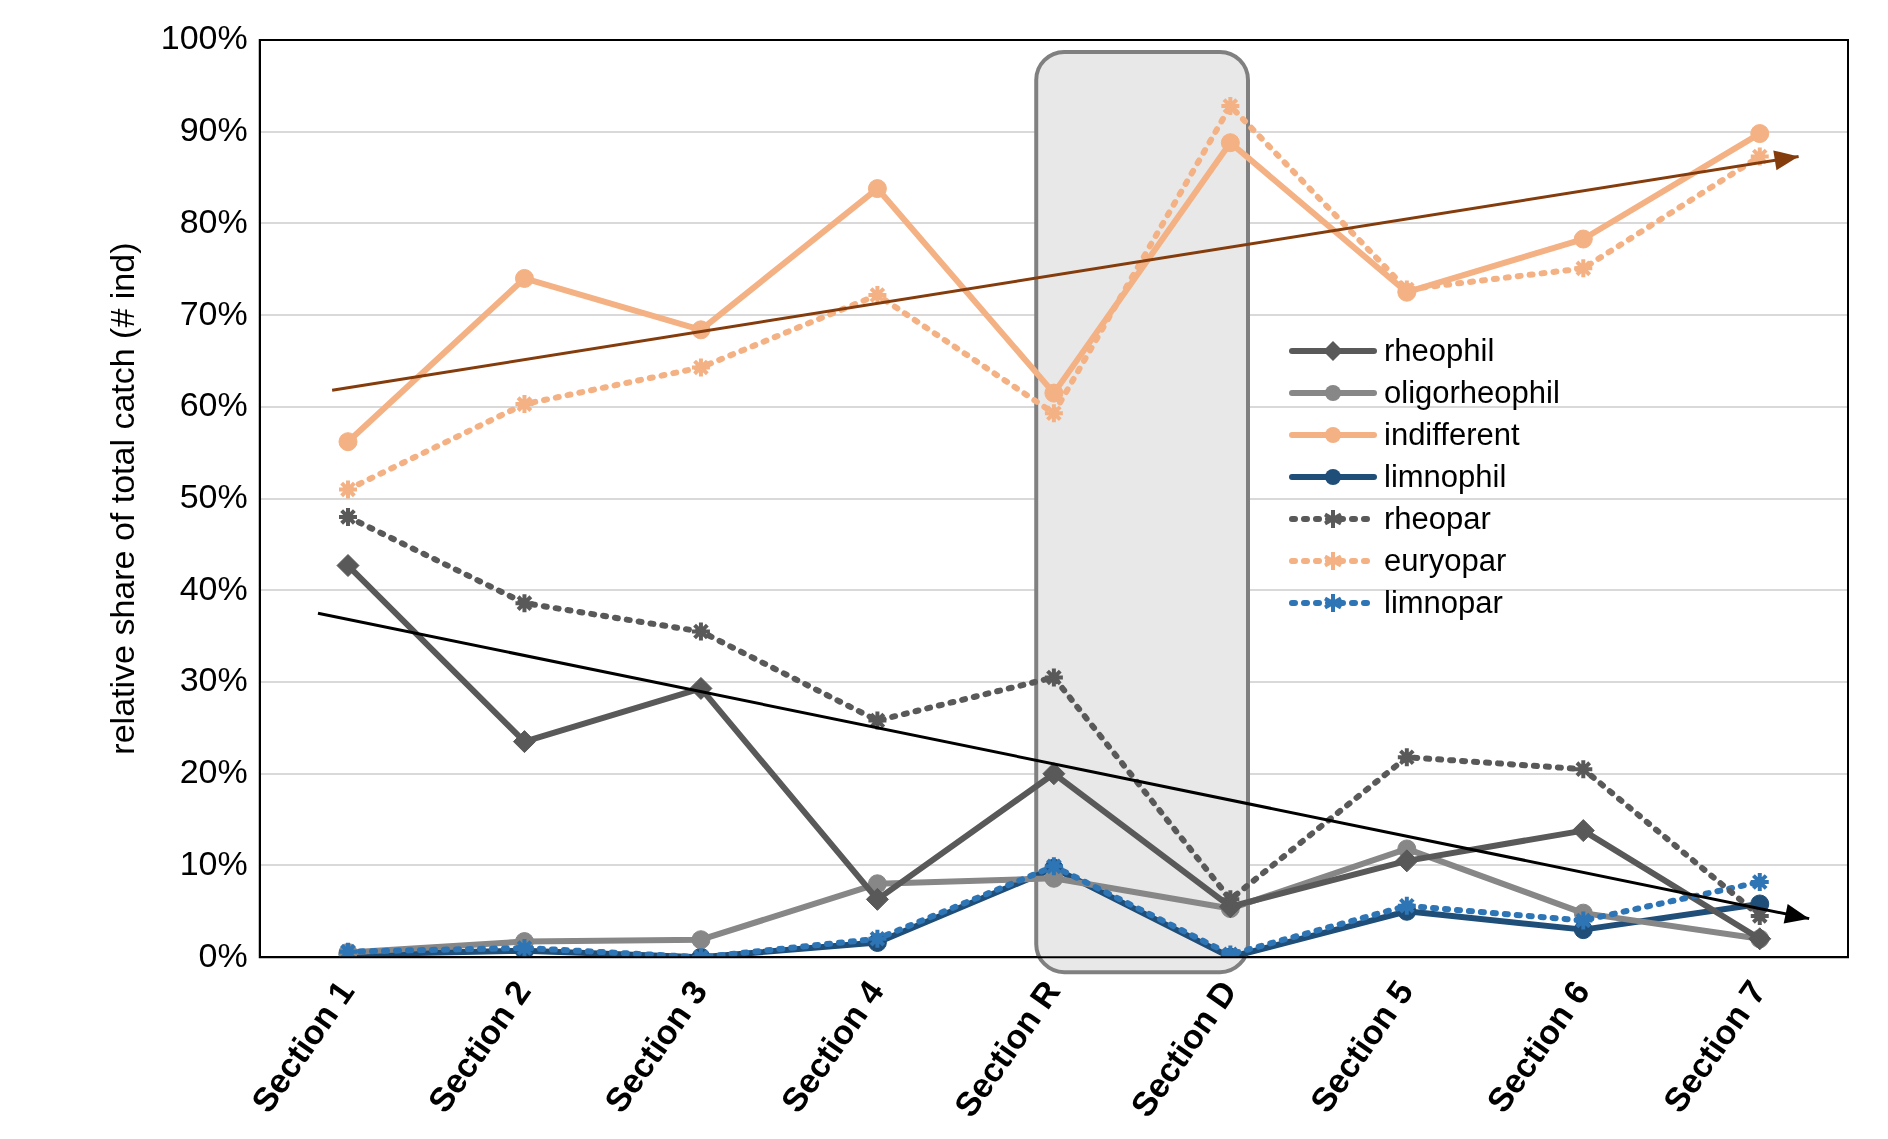  What do you see at coordinates (213, 679) in the screenshot?
I see `y-tick-label: 30%` at bounding box center [213, 679].